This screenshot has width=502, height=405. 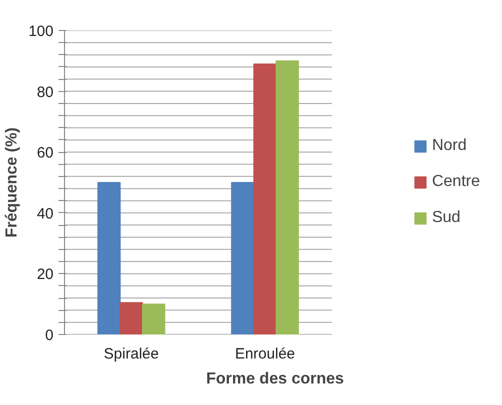 What do you see at coordinates (41, 31) in the screenshot?
I see `y-tick-label: 100` at bounding box center [41, 31].